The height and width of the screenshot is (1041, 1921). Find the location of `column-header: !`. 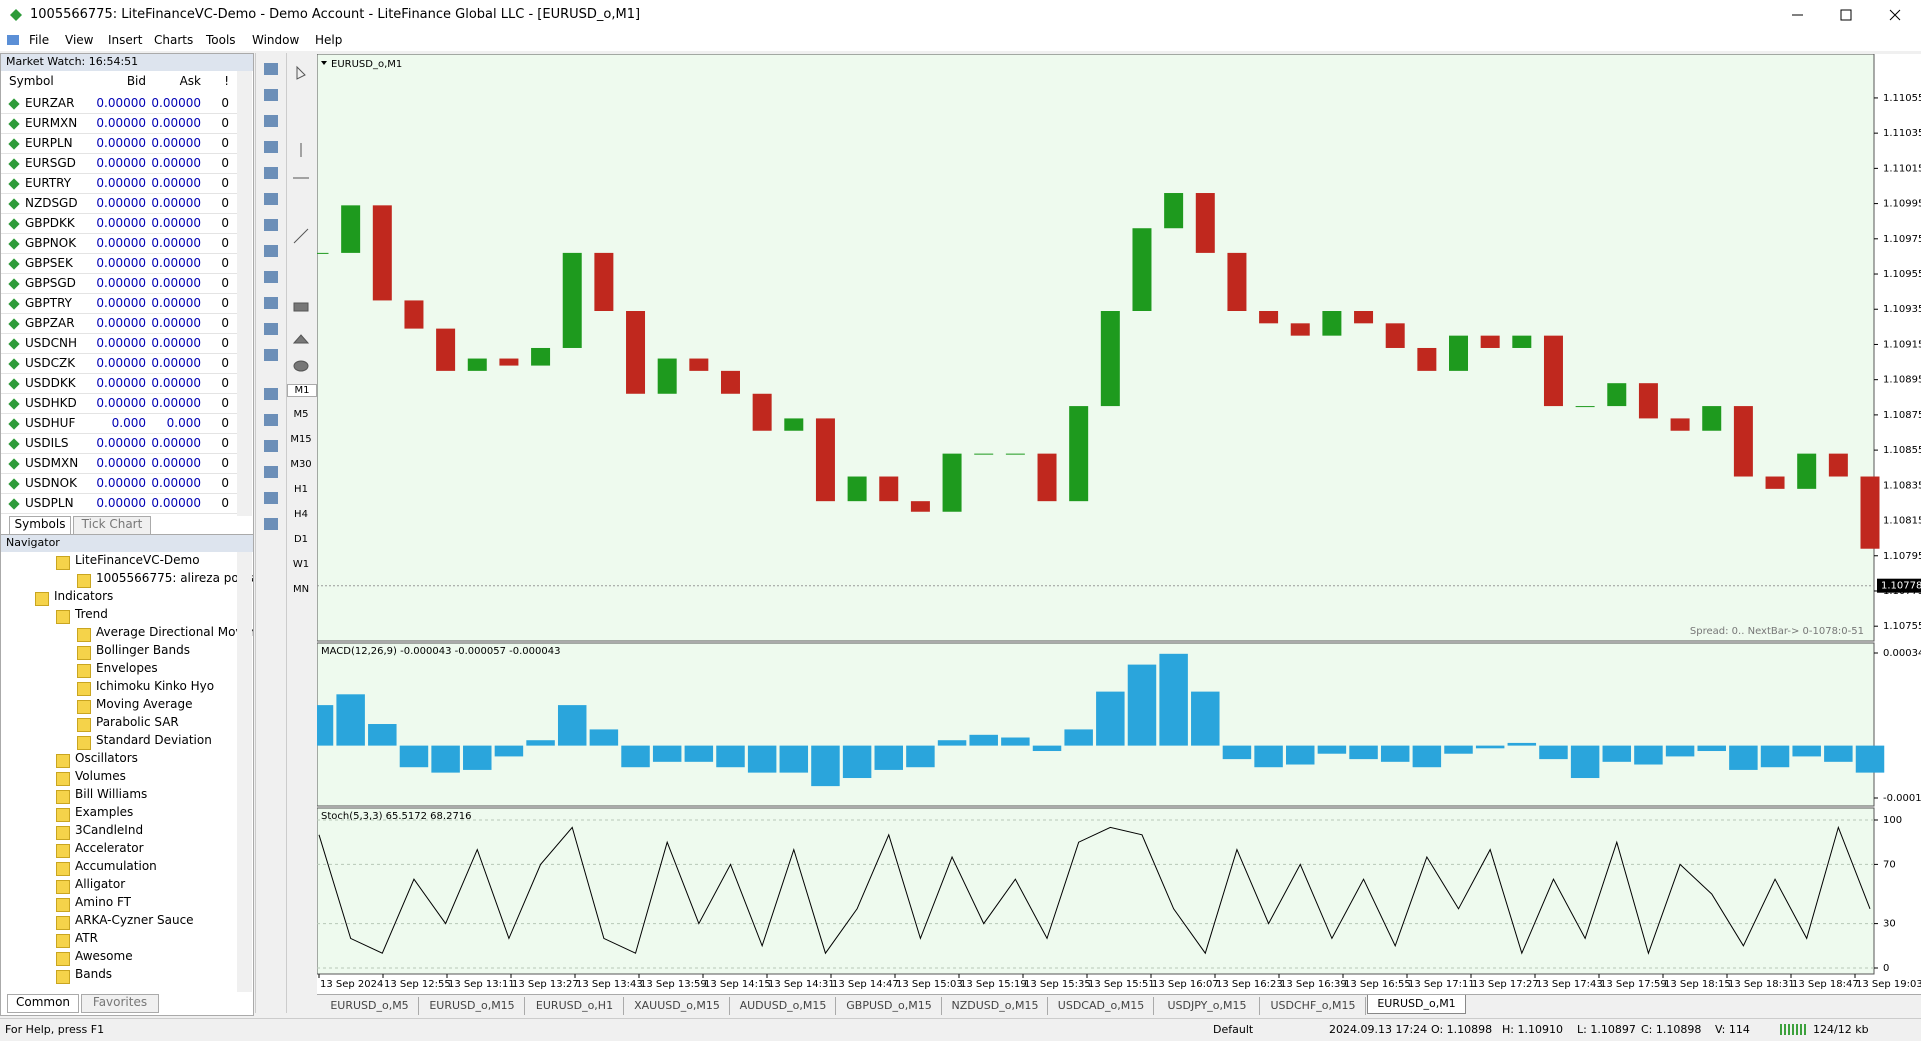

column-header: ! is located at coordinates (226, 81).